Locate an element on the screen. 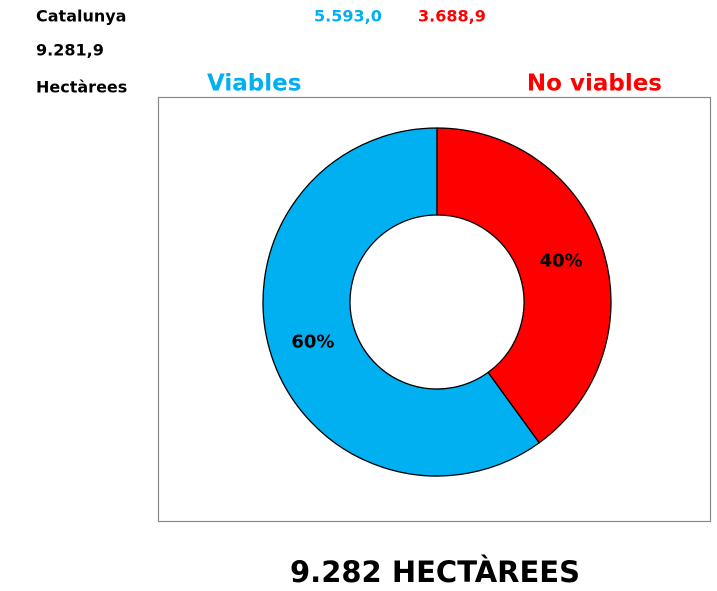 This screenshot has width=717, height=591. donut-slice is located at coordinates (524, 285).